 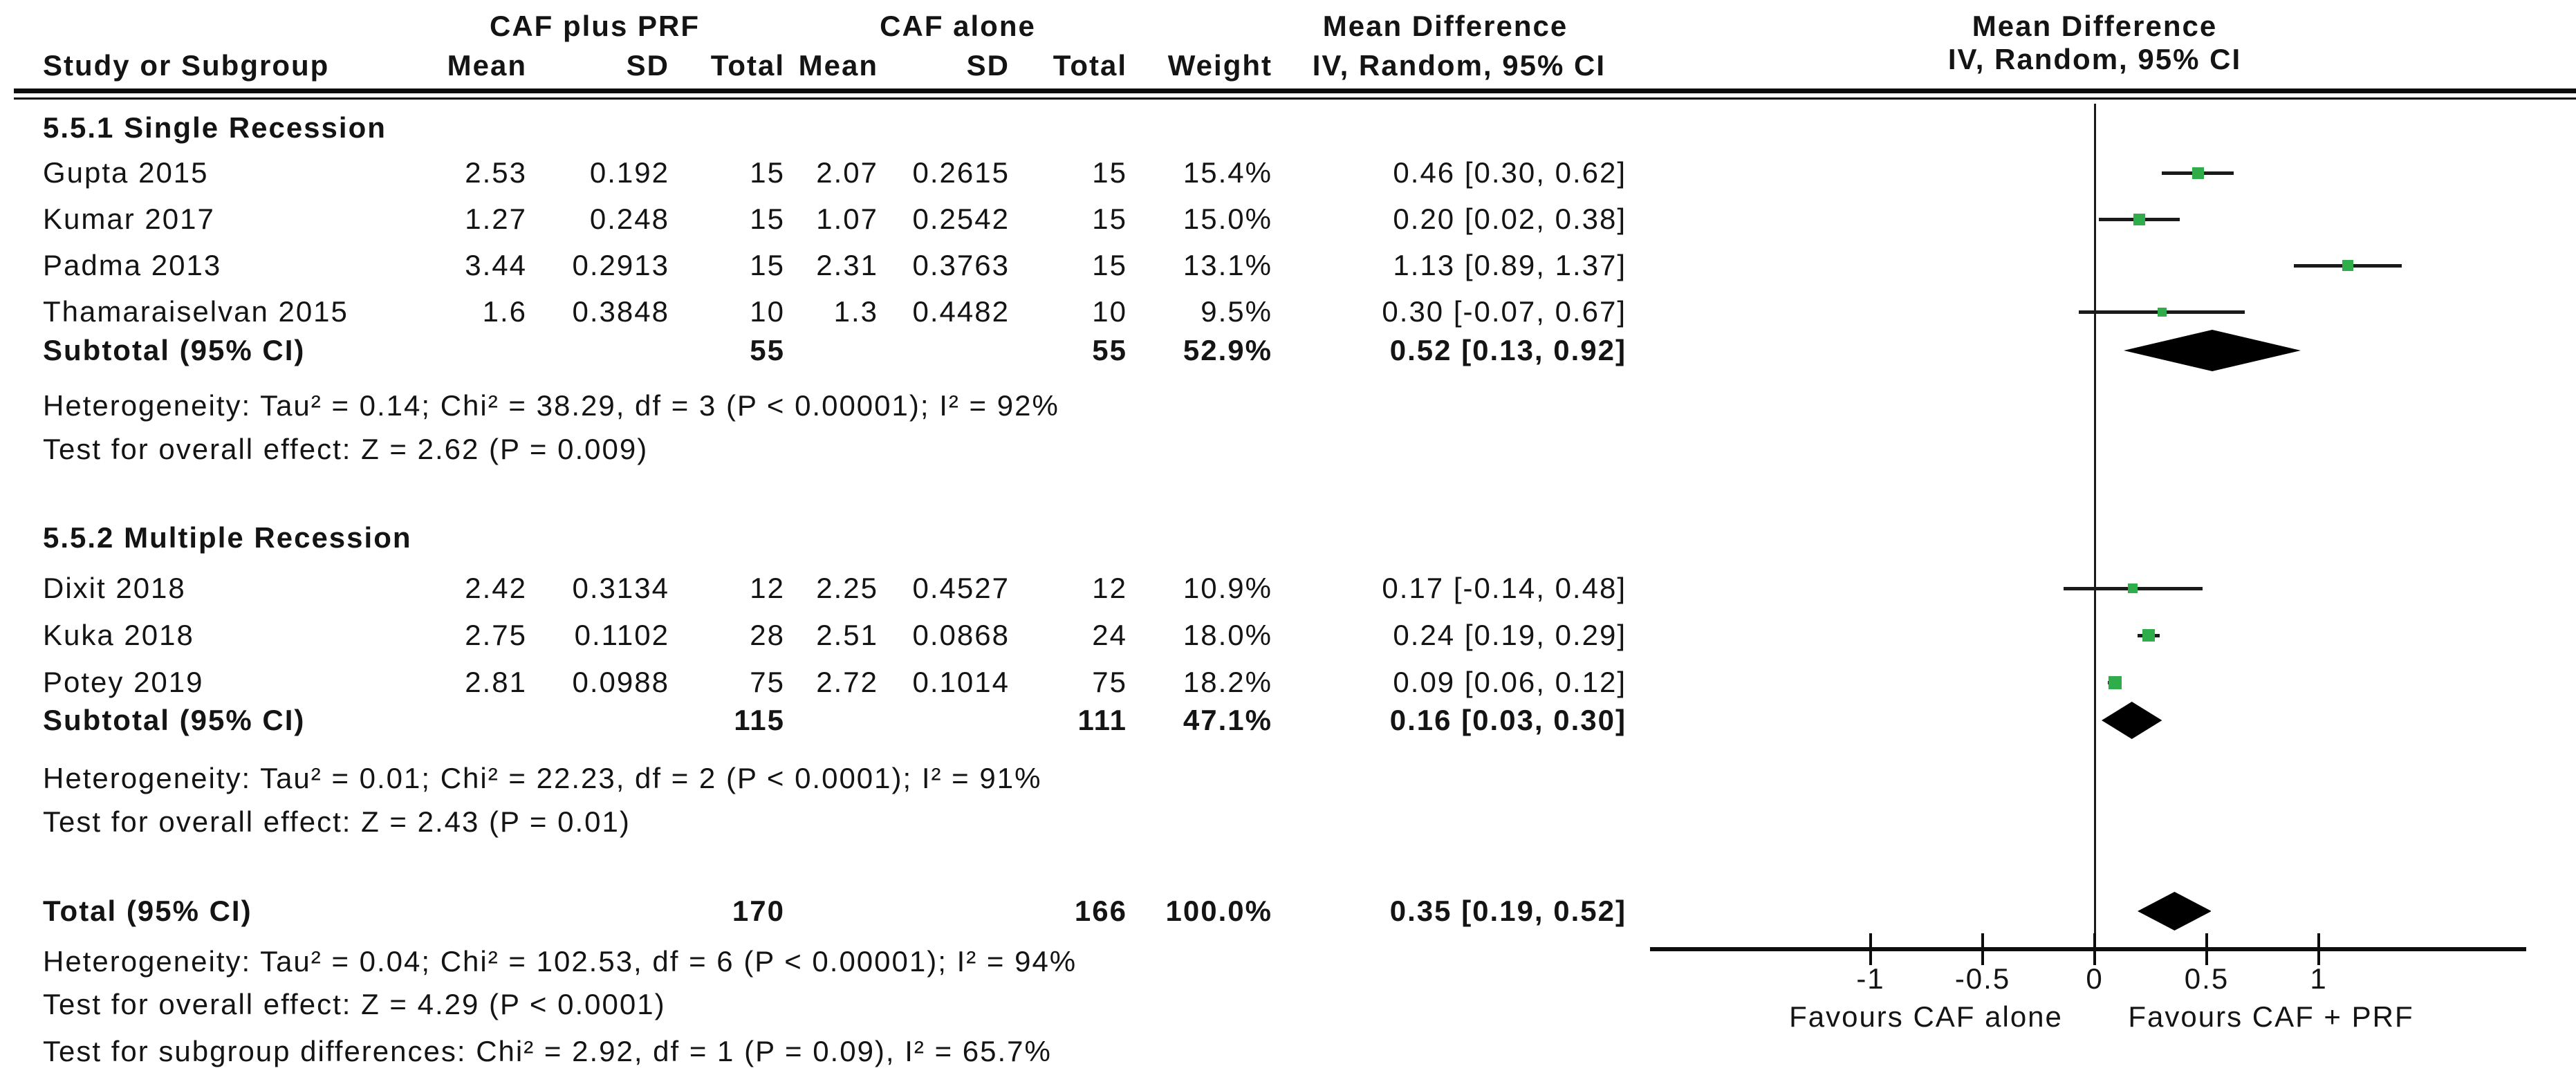 I want to click on favours-left-label: Favours CAF alone, so click(x=1926, y=1016).